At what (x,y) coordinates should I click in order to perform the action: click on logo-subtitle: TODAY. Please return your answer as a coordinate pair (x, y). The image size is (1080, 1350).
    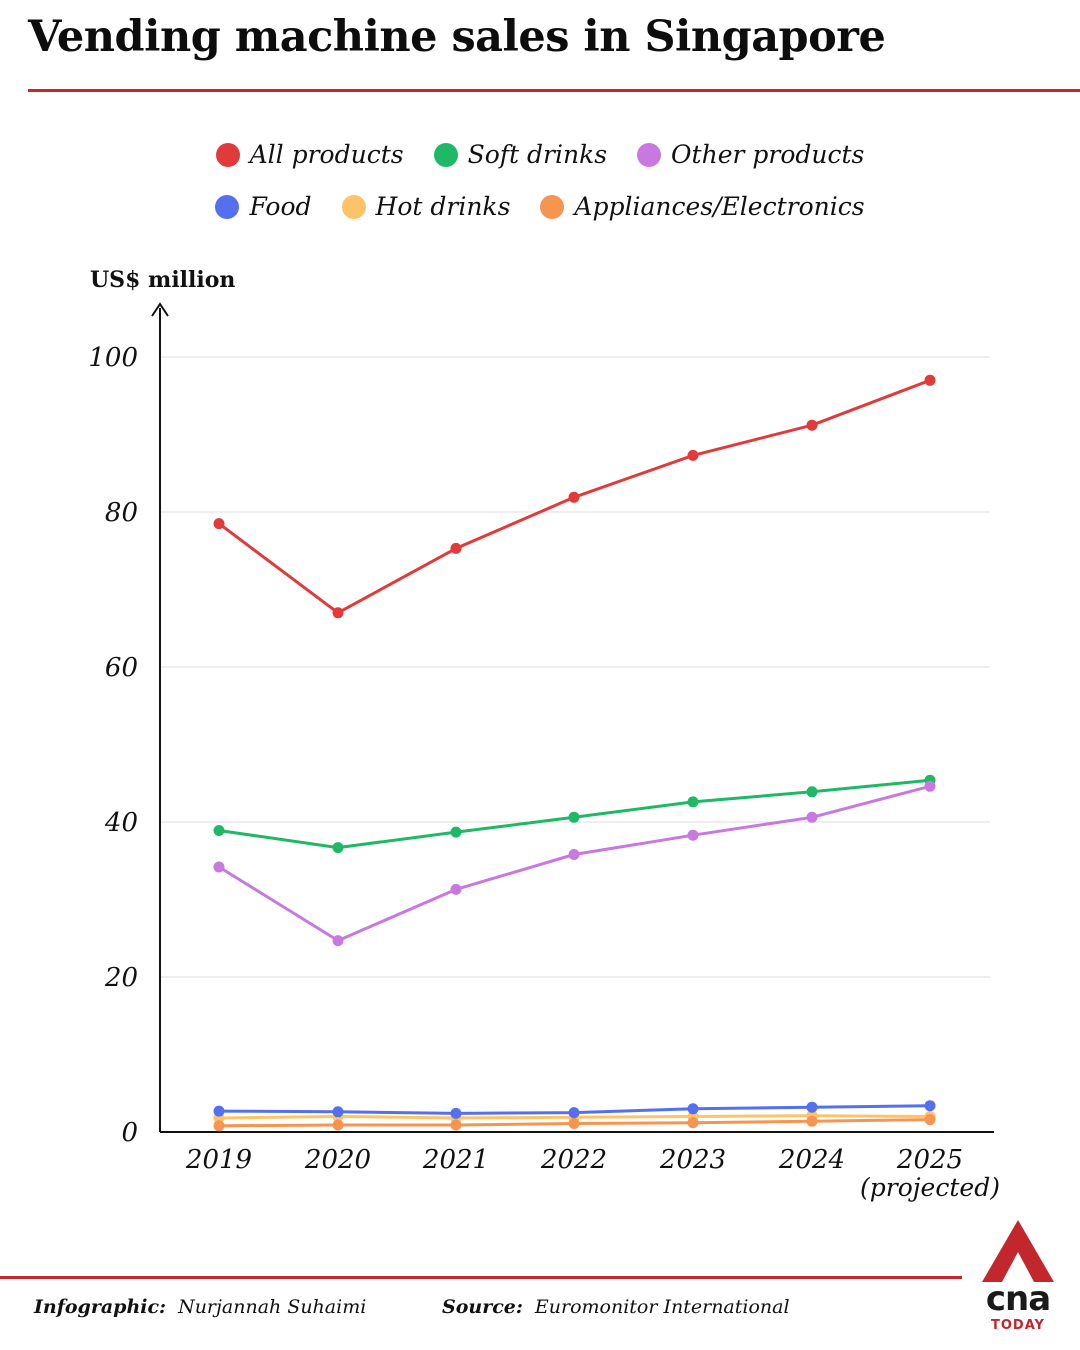
    Looking at the image, I should click on (1018, 1325).